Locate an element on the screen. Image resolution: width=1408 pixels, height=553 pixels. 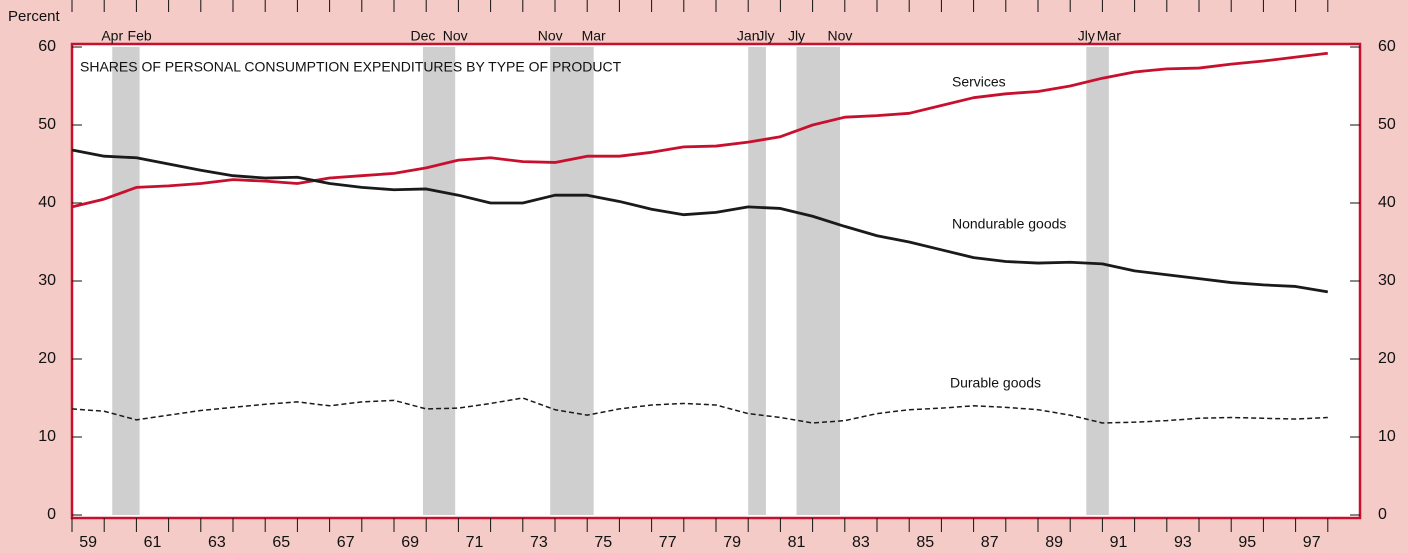
y-tick-label: 40 is located at coordinates (47, 202).